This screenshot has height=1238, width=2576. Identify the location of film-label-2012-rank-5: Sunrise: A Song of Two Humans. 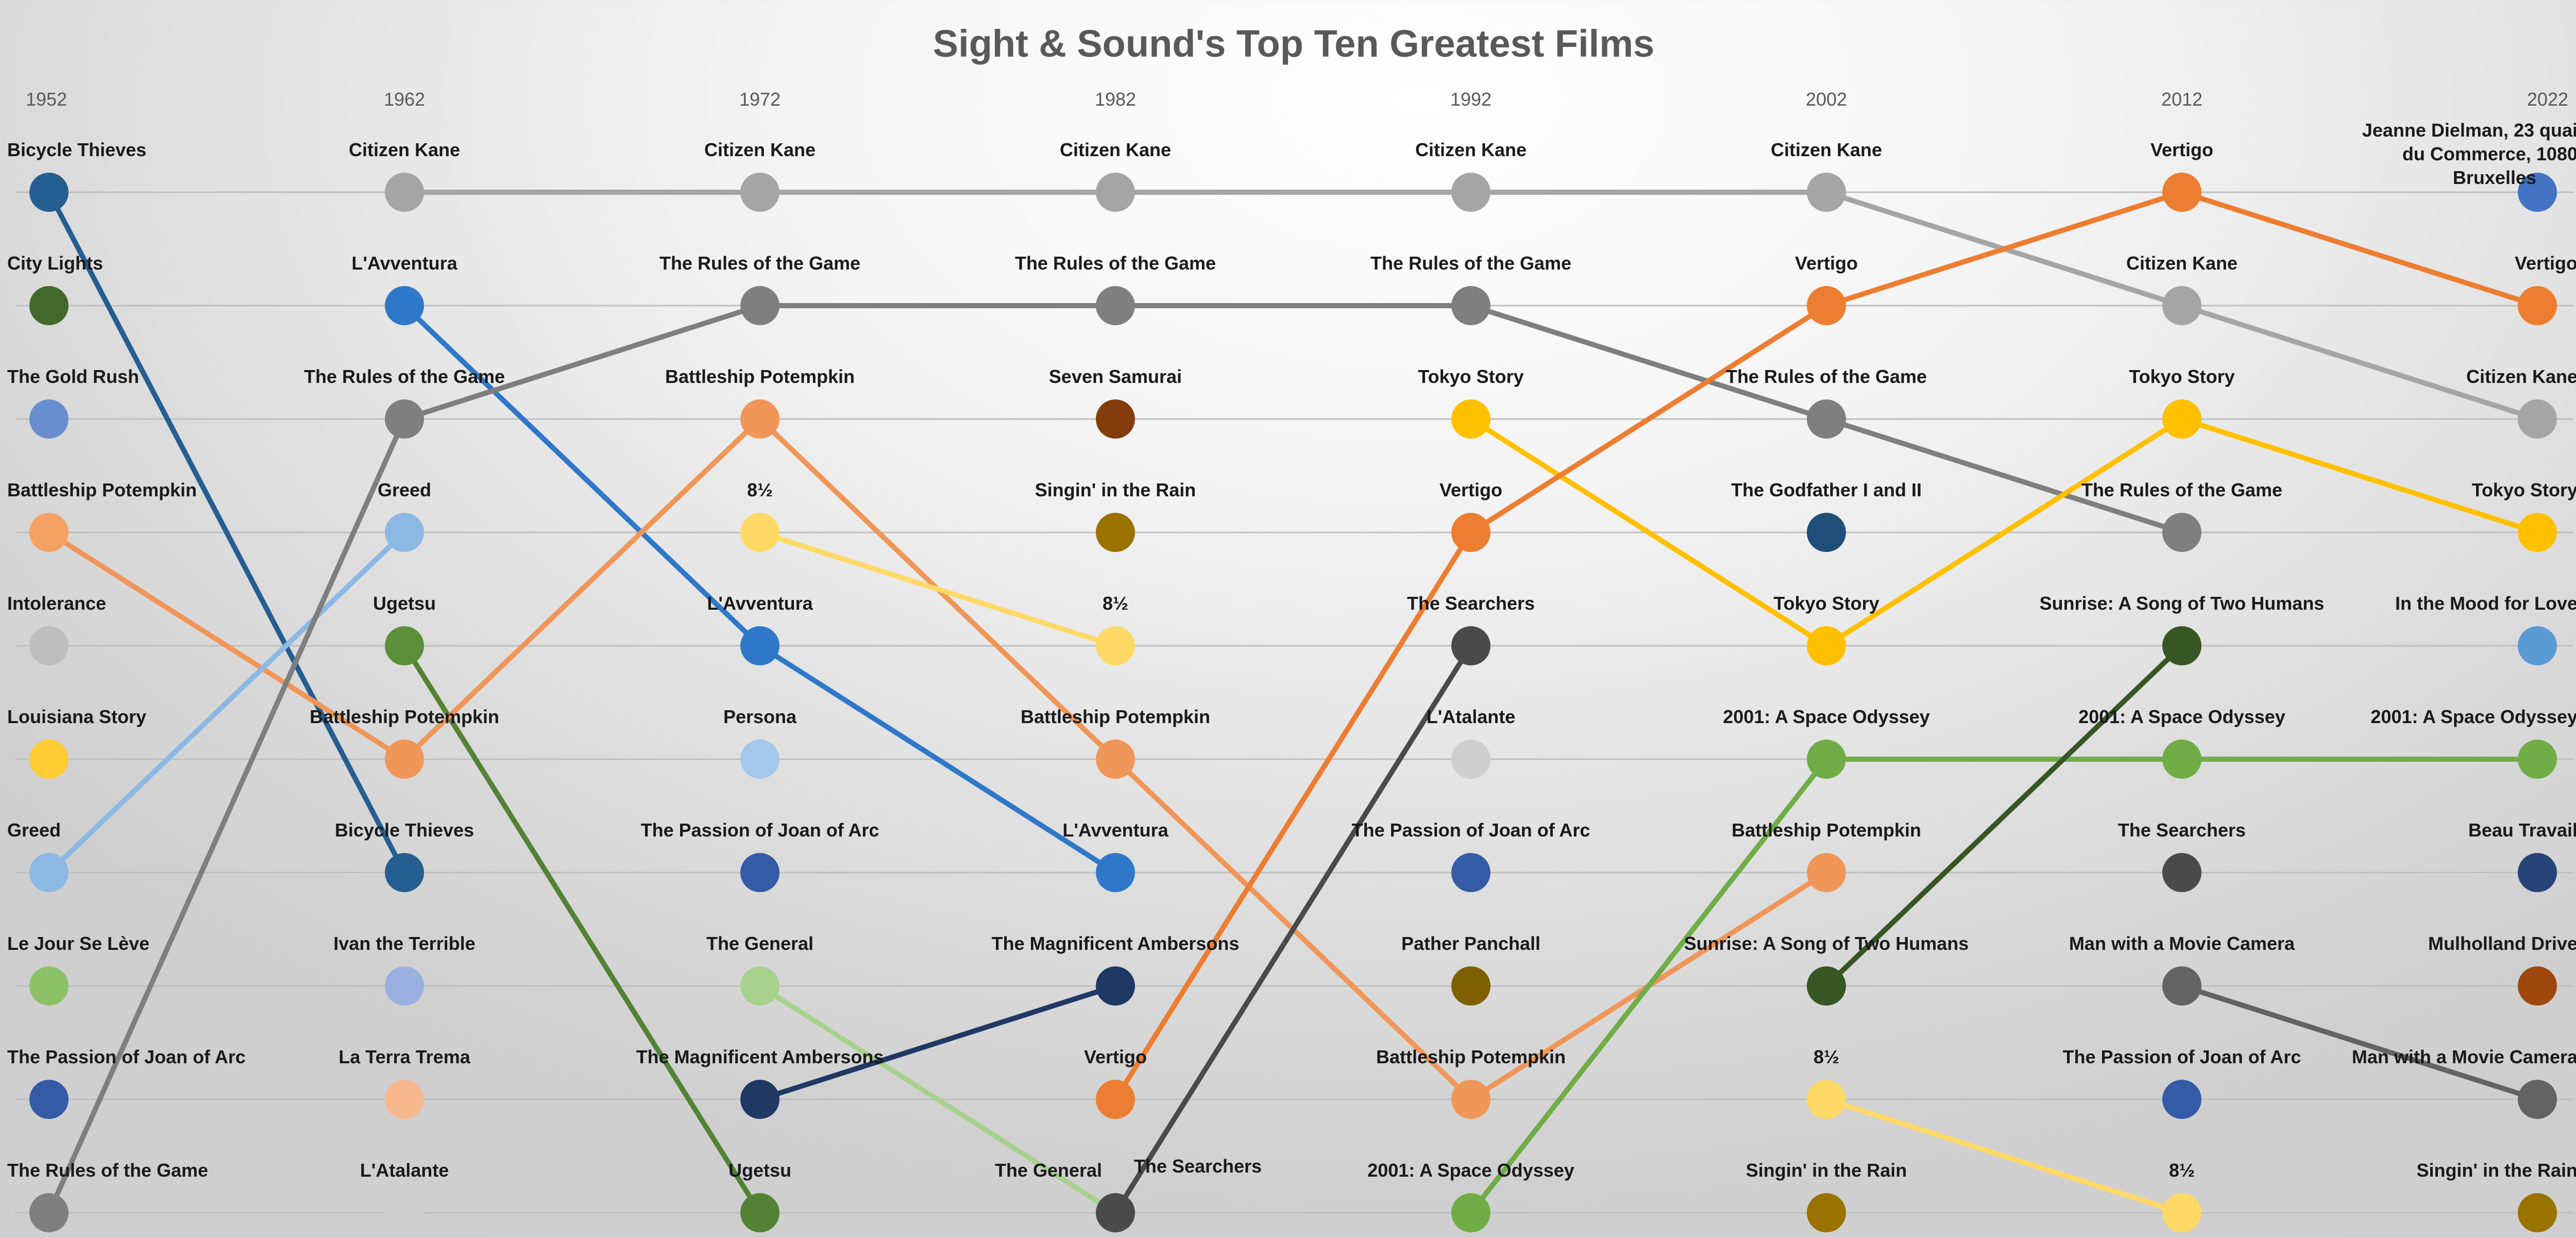
(2182, 603).